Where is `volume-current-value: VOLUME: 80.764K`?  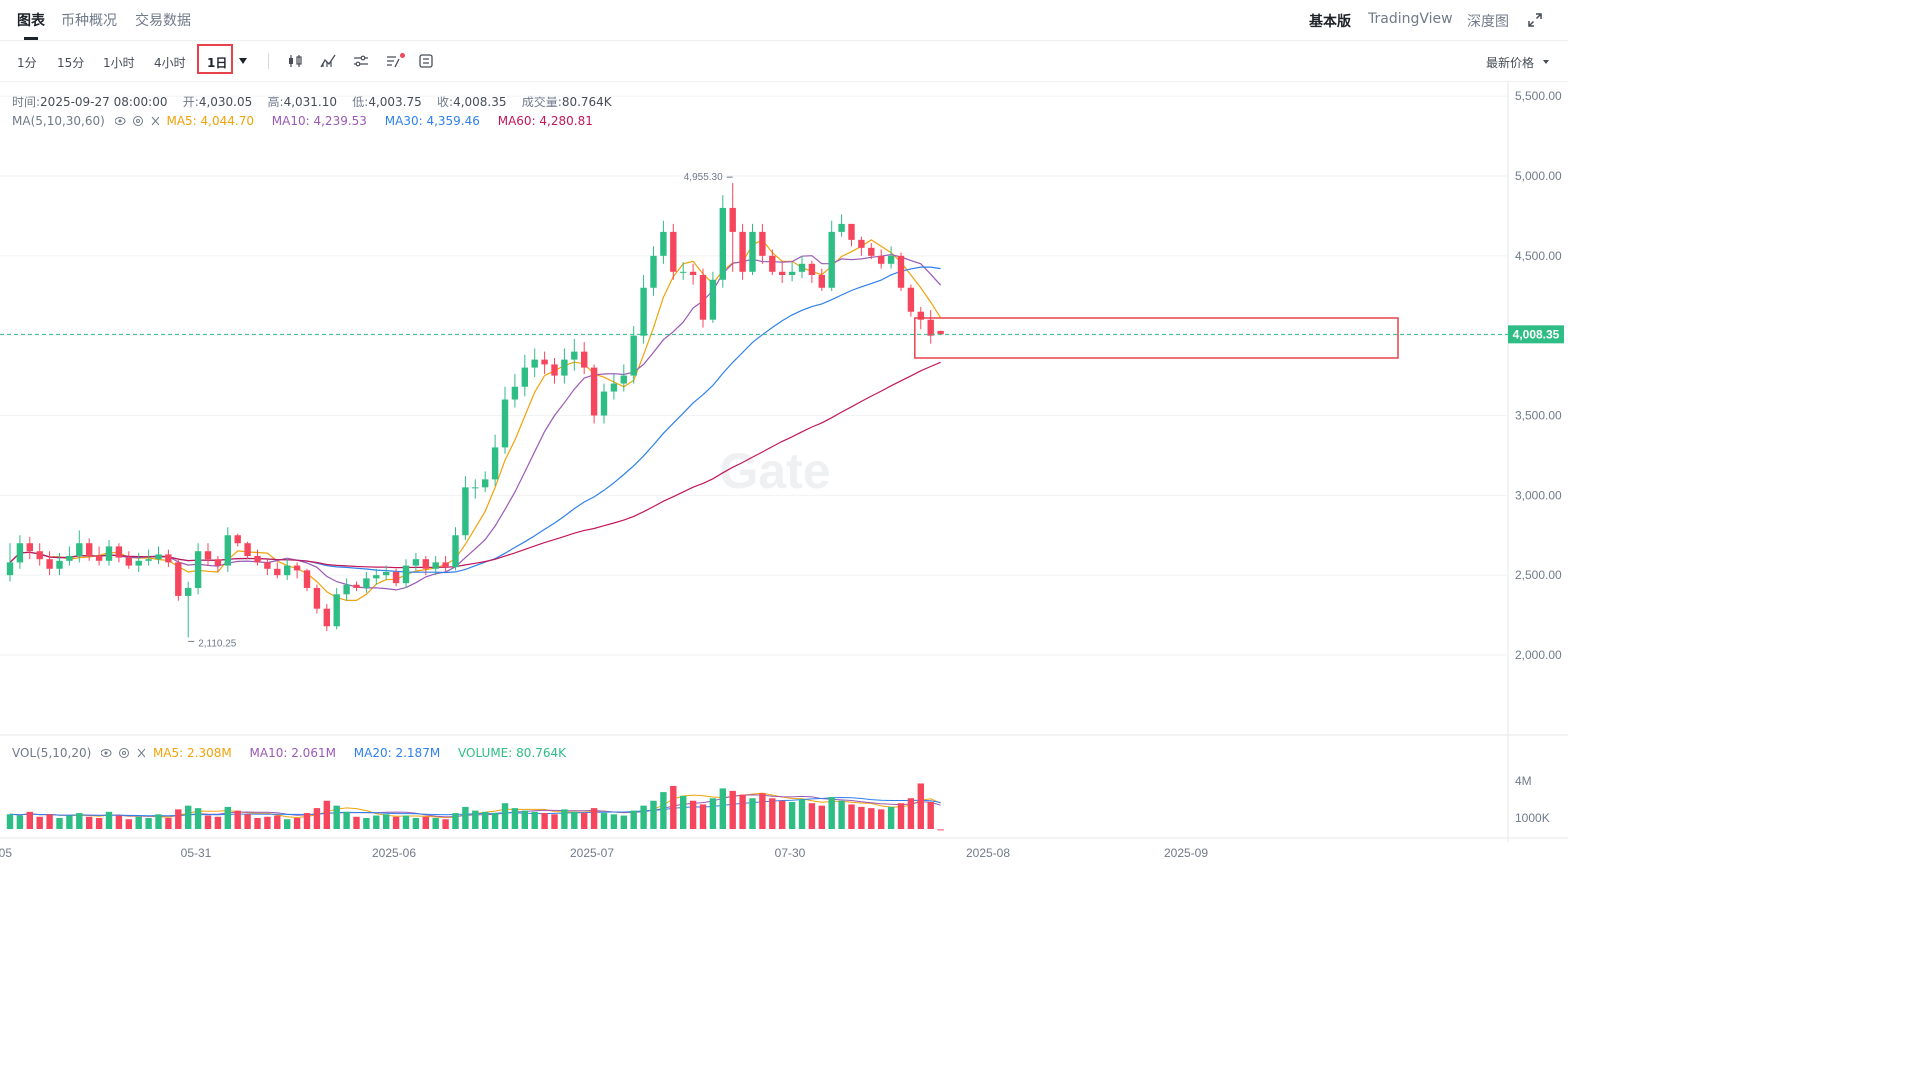 volume-current-value: VOLUME: 80.764K is located at coordinates (512, 753).